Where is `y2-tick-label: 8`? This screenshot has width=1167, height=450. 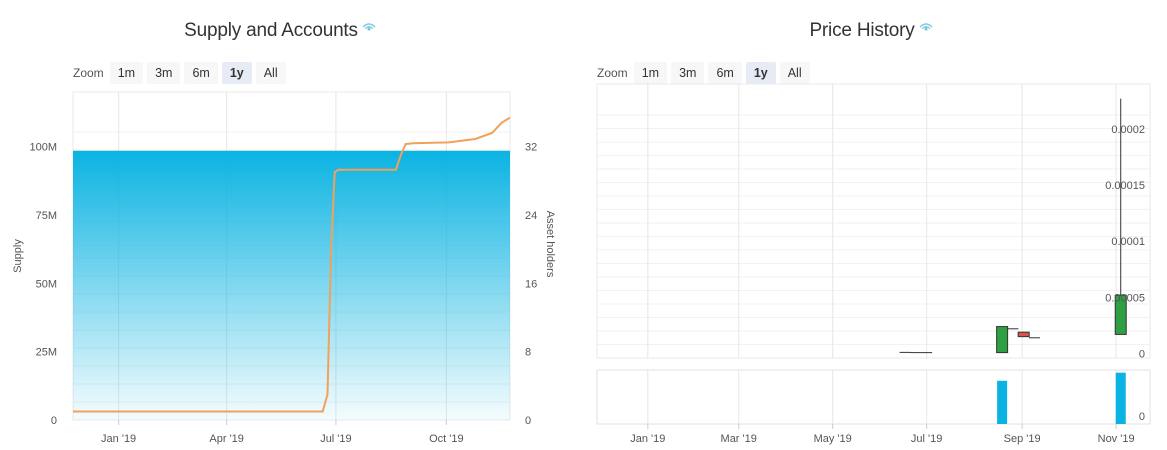
y2-tick-label: 8 is located at coordinates (528, 353).